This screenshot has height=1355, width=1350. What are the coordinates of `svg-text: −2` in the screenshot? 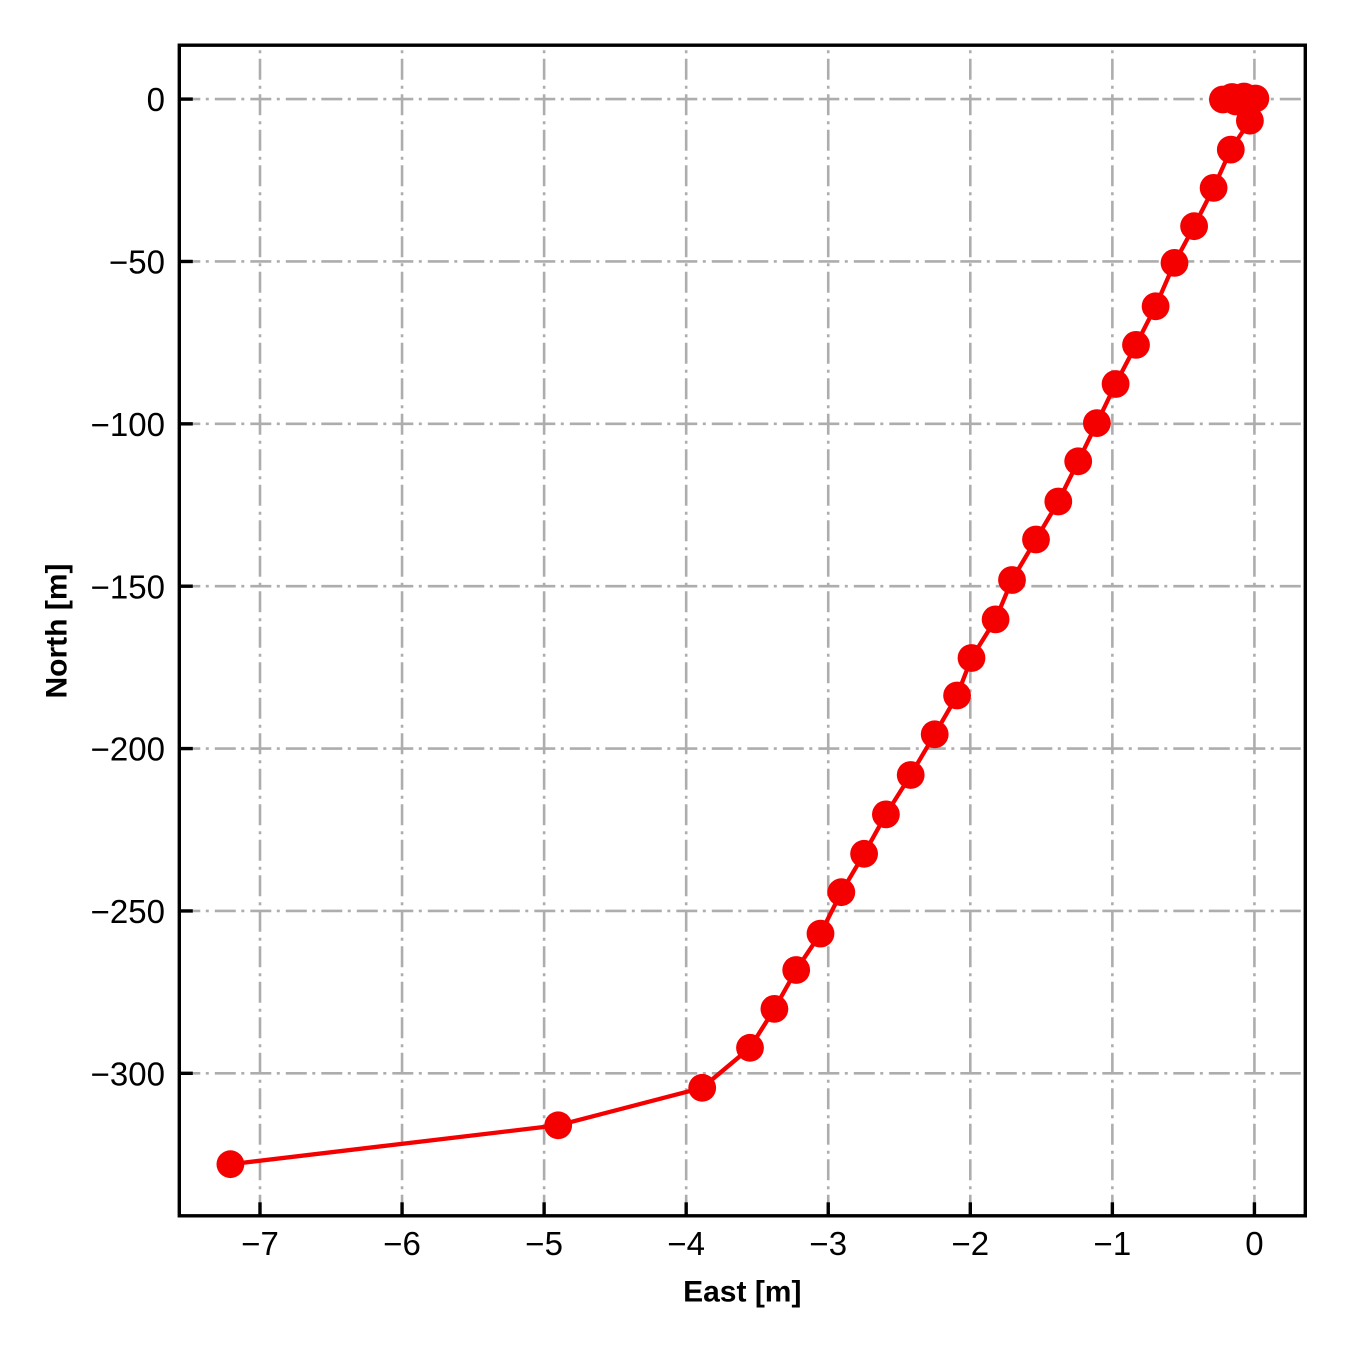 It's located at (970, 1243).